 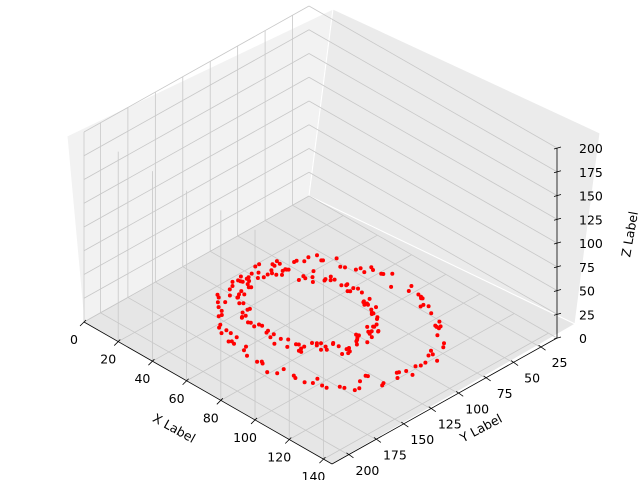 I want to click on y-tick, so click(x=514, y=363).